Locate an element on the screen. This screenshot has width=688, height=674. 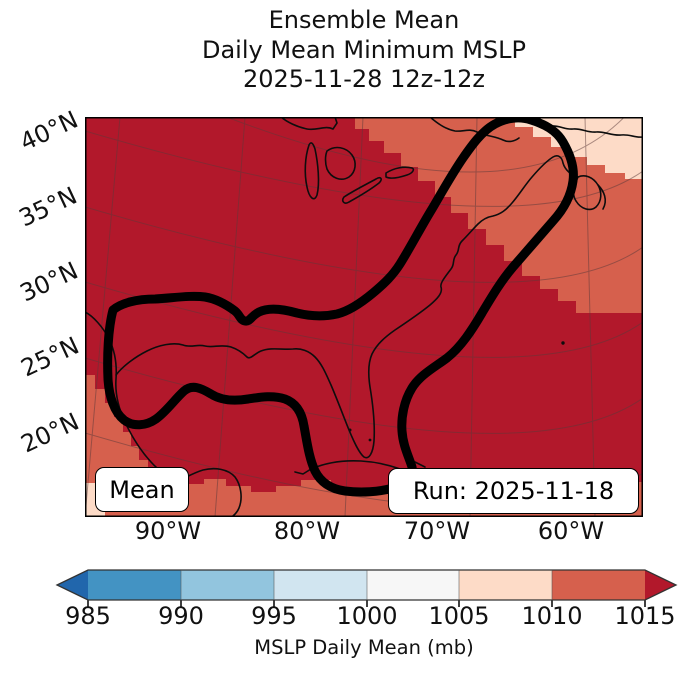
run-annotation-text: Run: 2025-11-18 is located at coordinates (513, 491).